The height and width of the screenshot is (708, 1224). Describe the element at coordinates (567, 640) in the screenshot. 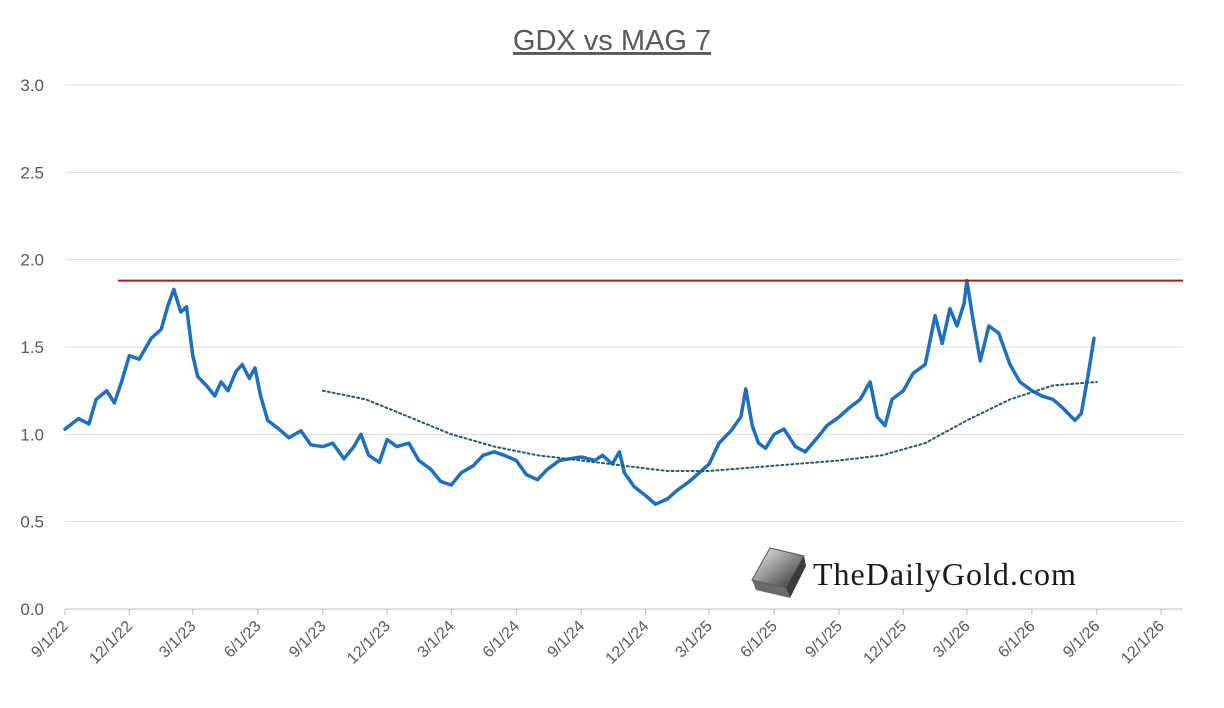

I see `x-tick-label: 9/1/24` at that location.